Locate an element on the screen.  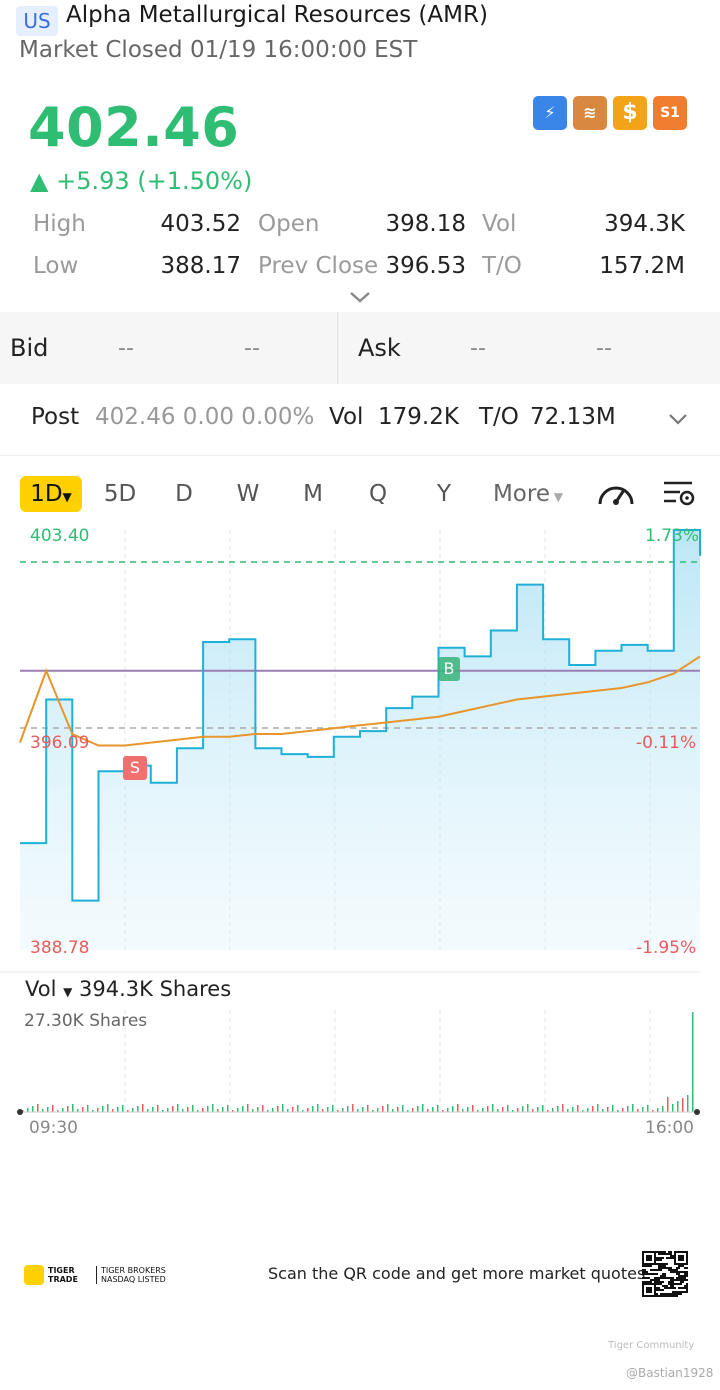
stock-title: Alpha Metallurgical Resources (AMR) is located at coordinates (277, 15).